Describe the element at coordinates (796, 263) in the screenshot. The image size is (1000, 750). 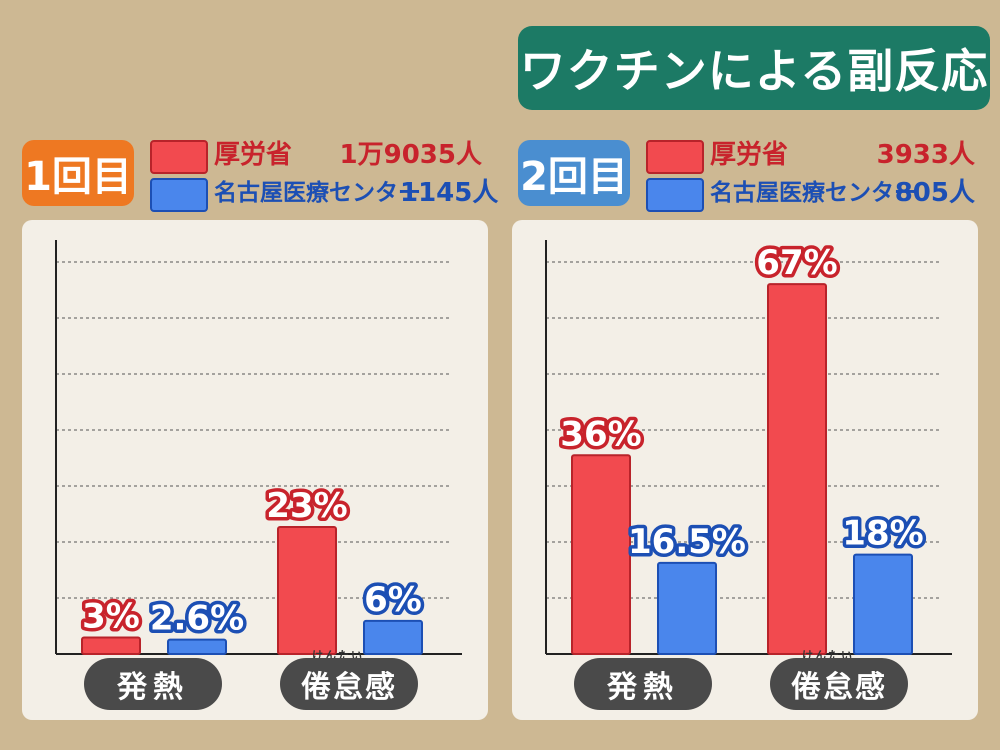
I see `data-label-mhlw-fatigue: 67%` at that location.